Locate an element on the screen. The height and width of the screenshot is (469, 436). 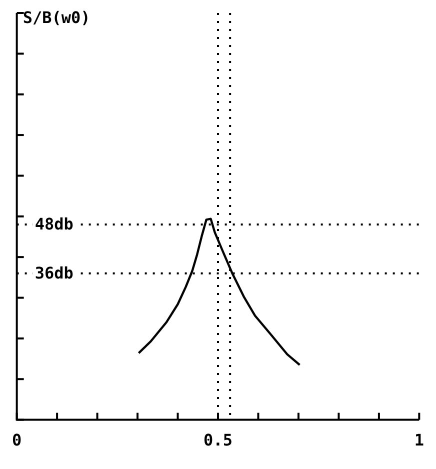
x-tick-label: 0.5 is located at coordinates (218, 440).